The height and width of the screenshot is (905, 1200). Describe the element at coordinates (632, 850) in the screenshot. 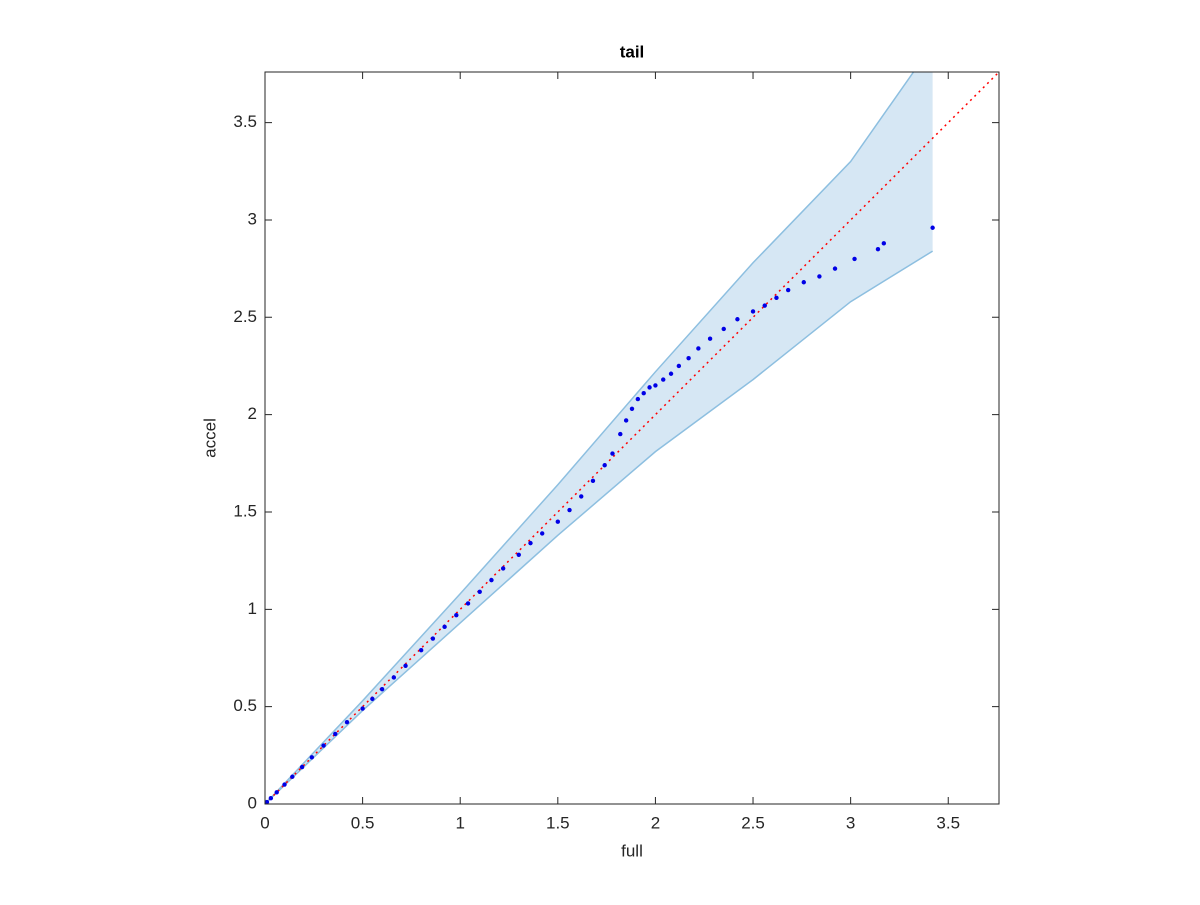

I see `x-axis-label: full` at that location.